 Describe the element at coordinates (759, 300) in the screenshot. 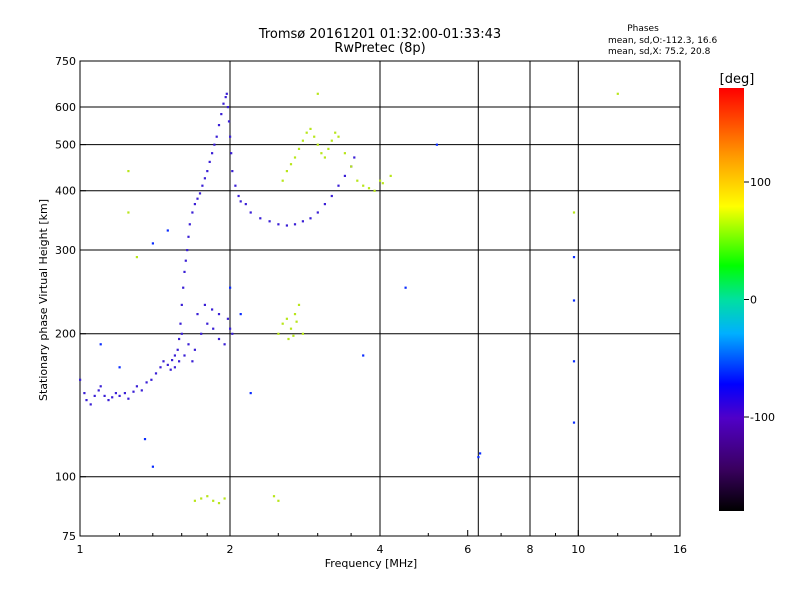

I see `colorbar-ticks: 100 0 -100` at that location.